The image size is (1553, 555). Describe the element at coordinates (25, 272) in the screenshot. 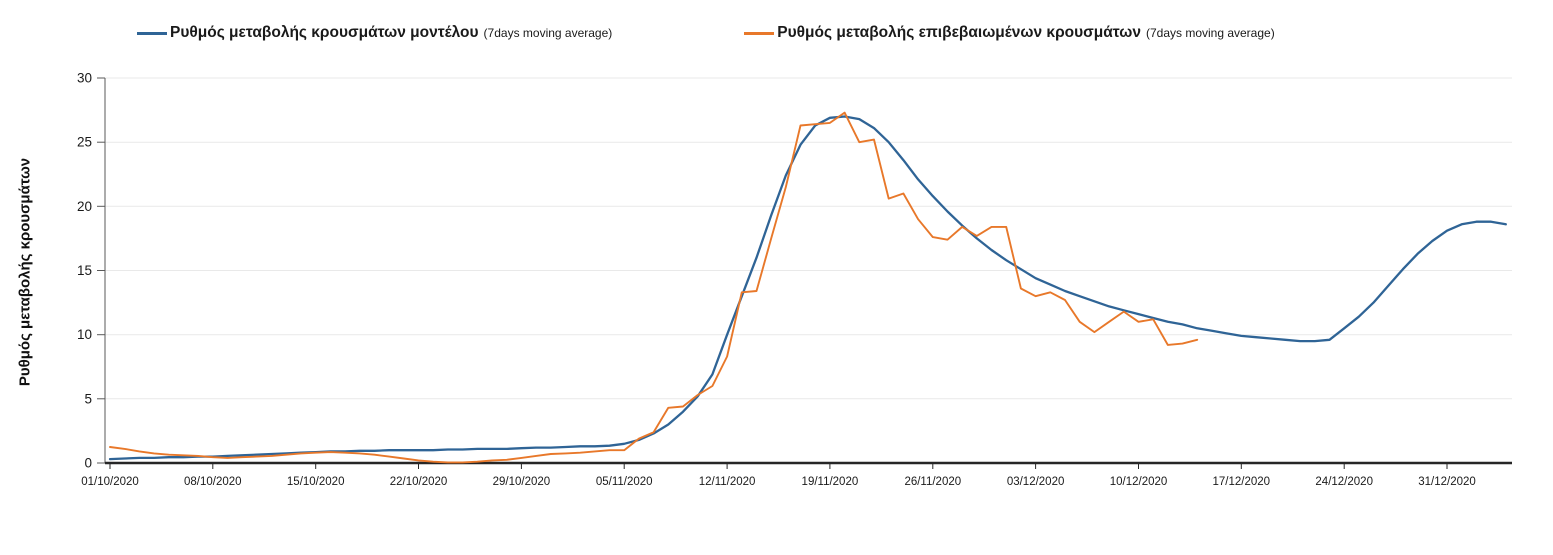

I see `y-axis-title: Ρυθμός μεταβολής κρουσμάτων` at that location.